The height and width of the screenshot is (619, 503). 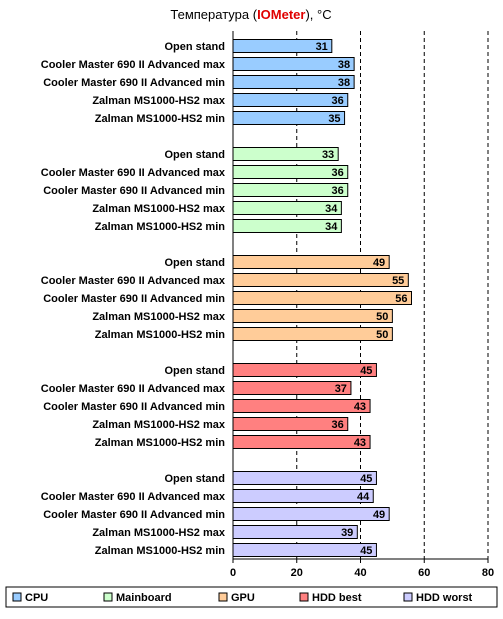 What do you see at coordinates (223, 597) in the screenshot?
I see `legend-swatch-gpu` at bounding box center [223, 597].